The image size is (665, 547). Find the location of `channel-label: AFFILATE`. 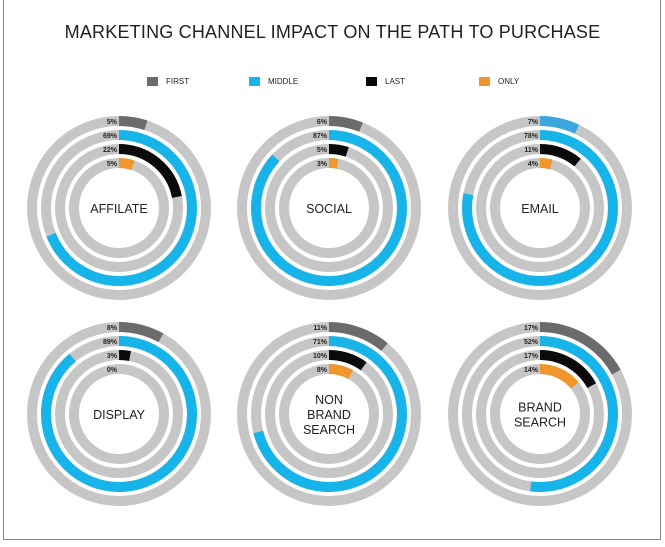

channel-label: AFFILATE is located at coordinates (118, 209).